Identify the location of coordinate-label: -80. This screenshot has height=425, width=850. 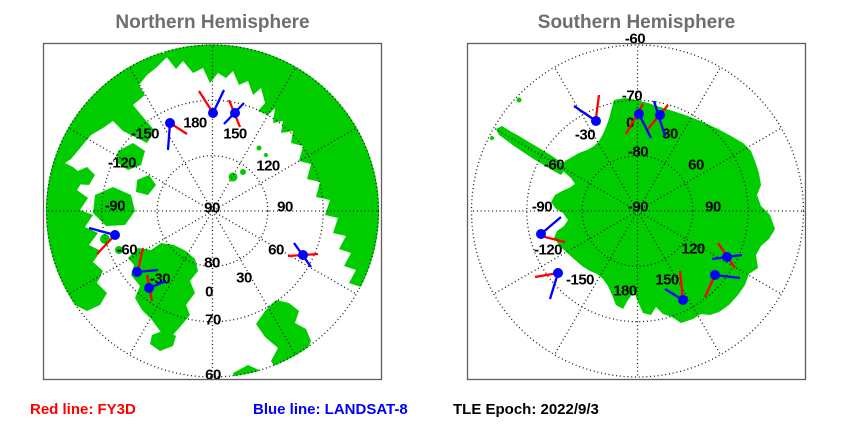
(638, 152).